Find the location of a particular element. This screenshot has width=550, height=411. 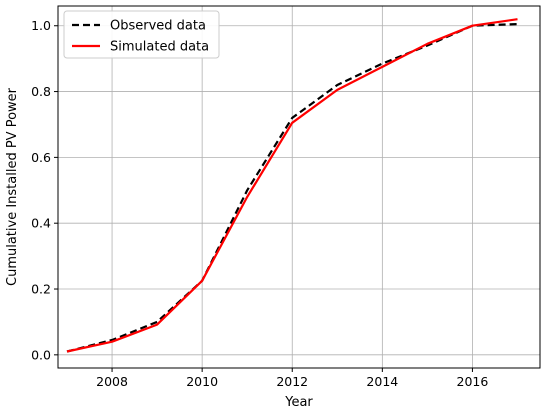

x-tick-label: 2010 is located at coordinates (202, 381).